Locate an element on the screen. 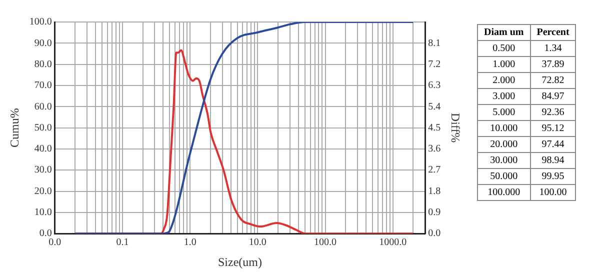 This screenshot has width=600, height=280. category-label: 1.000 is located at coordinates (504, 64).